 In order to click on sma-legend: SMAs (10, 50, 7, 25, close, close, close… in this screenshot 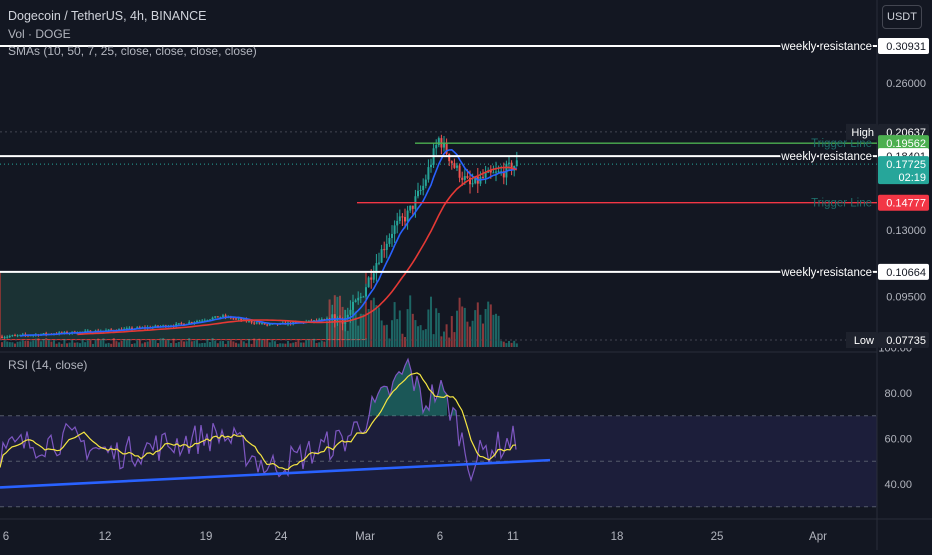, I will do `click(132, 51)`.